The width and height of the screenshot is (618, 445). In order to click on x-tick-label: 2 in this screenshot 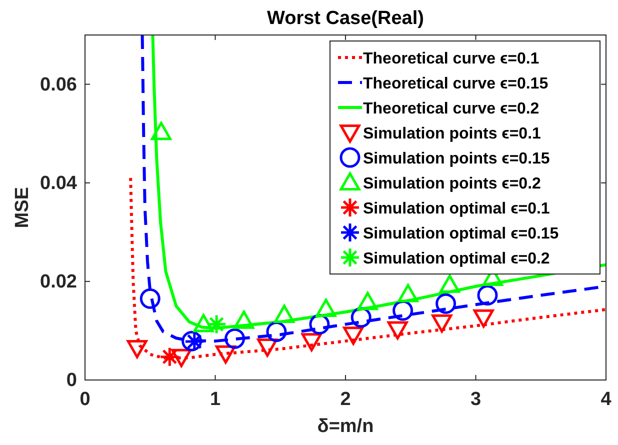, I will do `click(345, 399)`.